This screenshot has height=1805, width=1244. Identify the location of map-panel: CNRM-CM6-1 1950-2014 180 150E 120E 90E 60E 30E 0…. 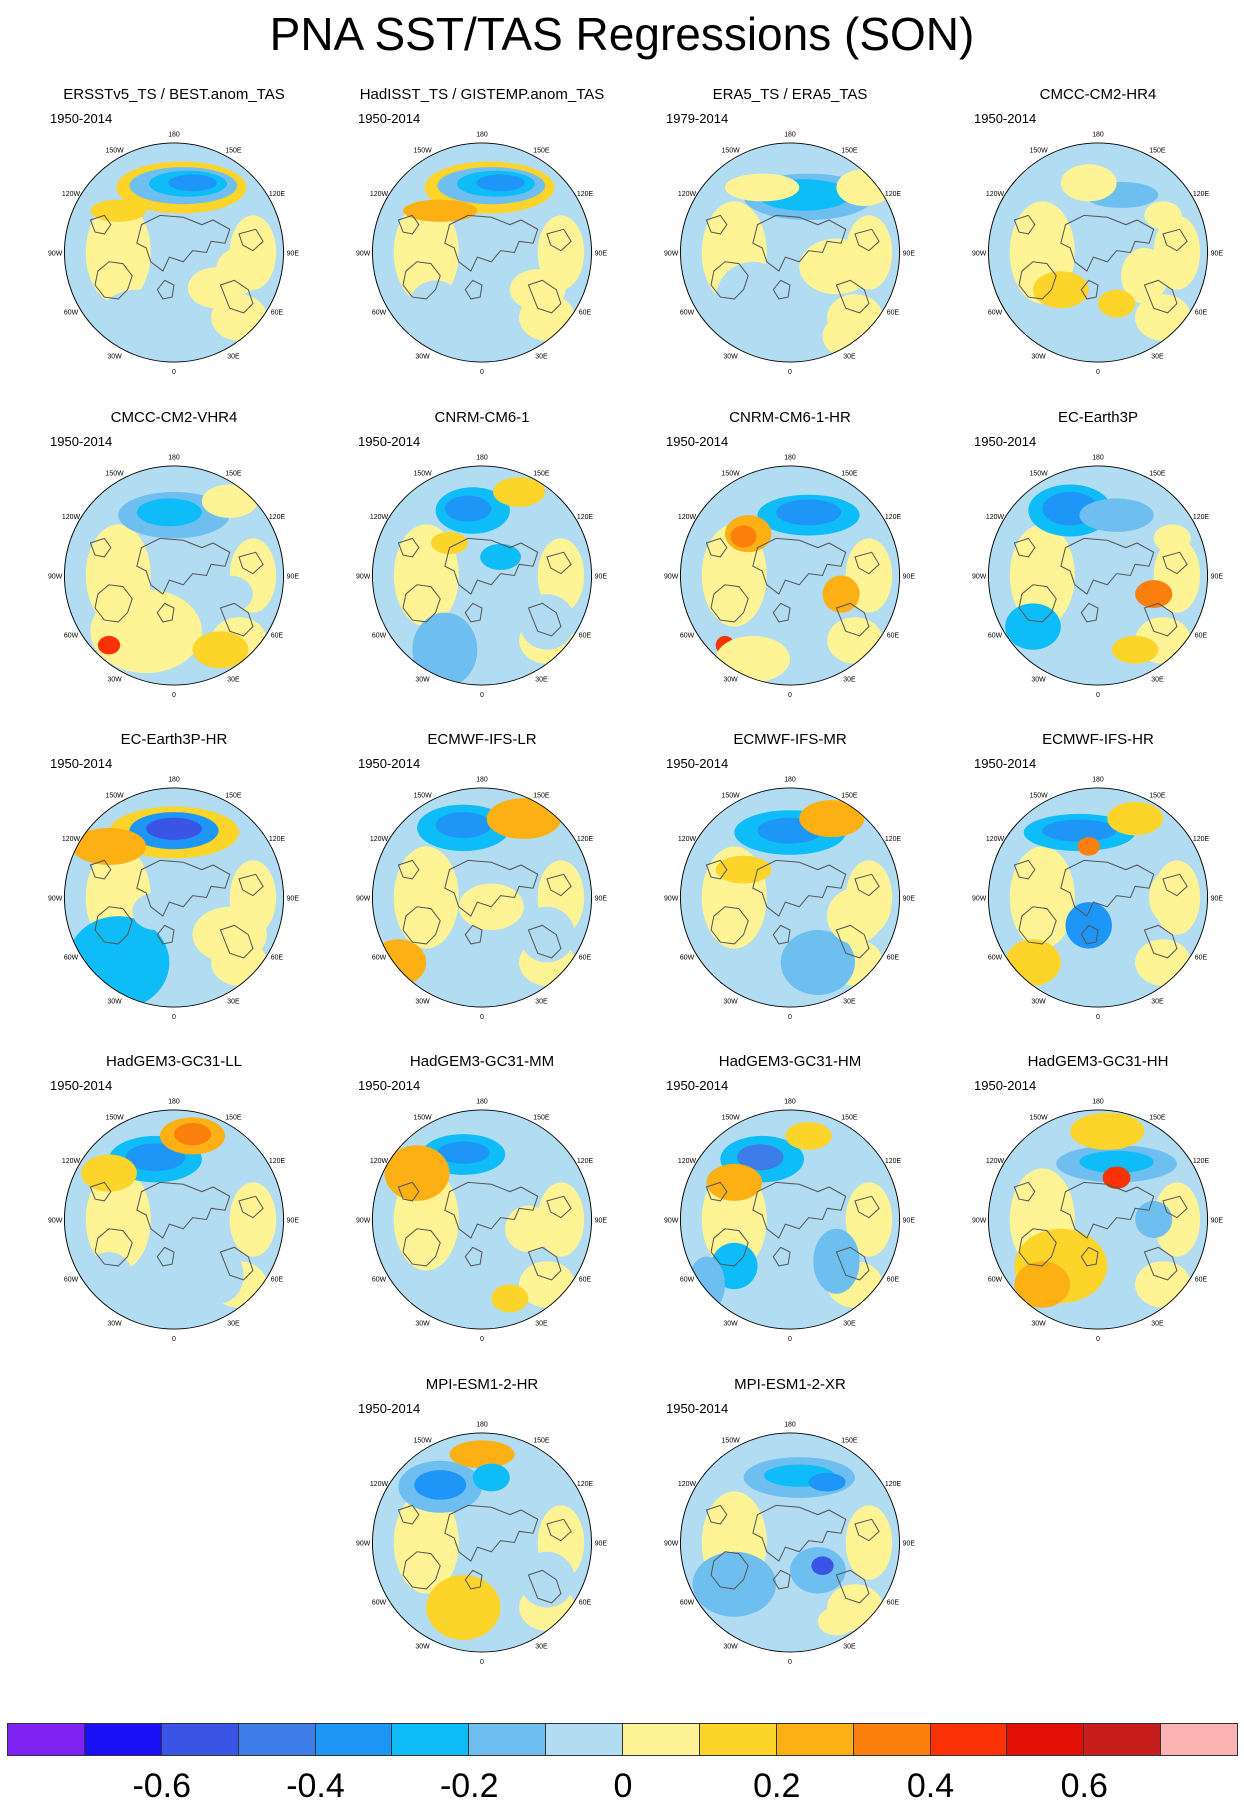
(482, 569).